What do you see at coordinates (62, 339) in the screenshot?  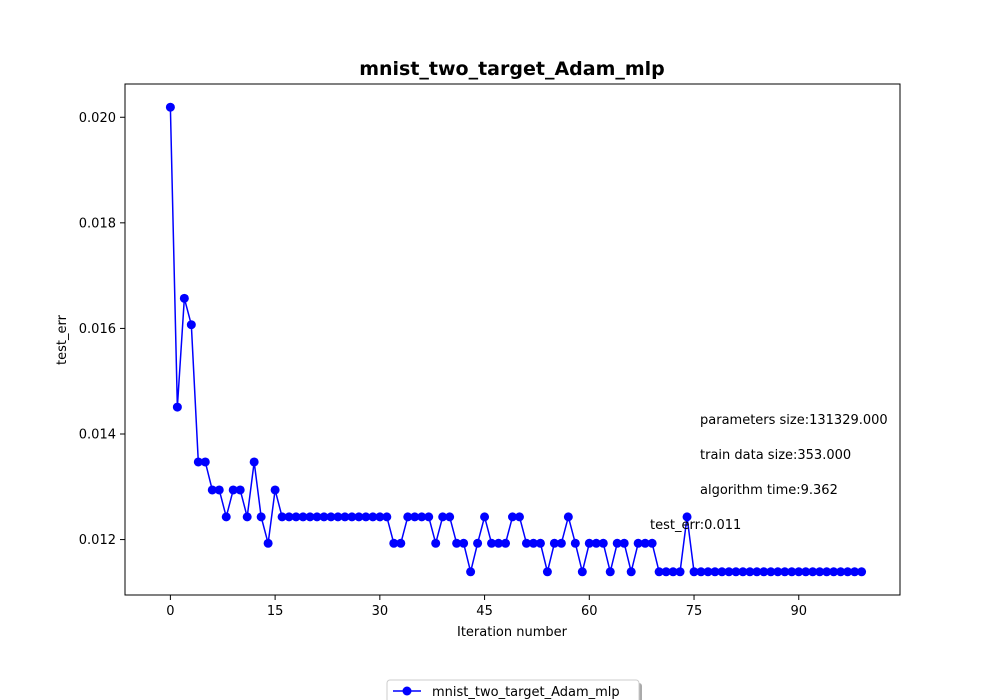 I see `y-axis-label: test_err` at bounding box center [62, 339].